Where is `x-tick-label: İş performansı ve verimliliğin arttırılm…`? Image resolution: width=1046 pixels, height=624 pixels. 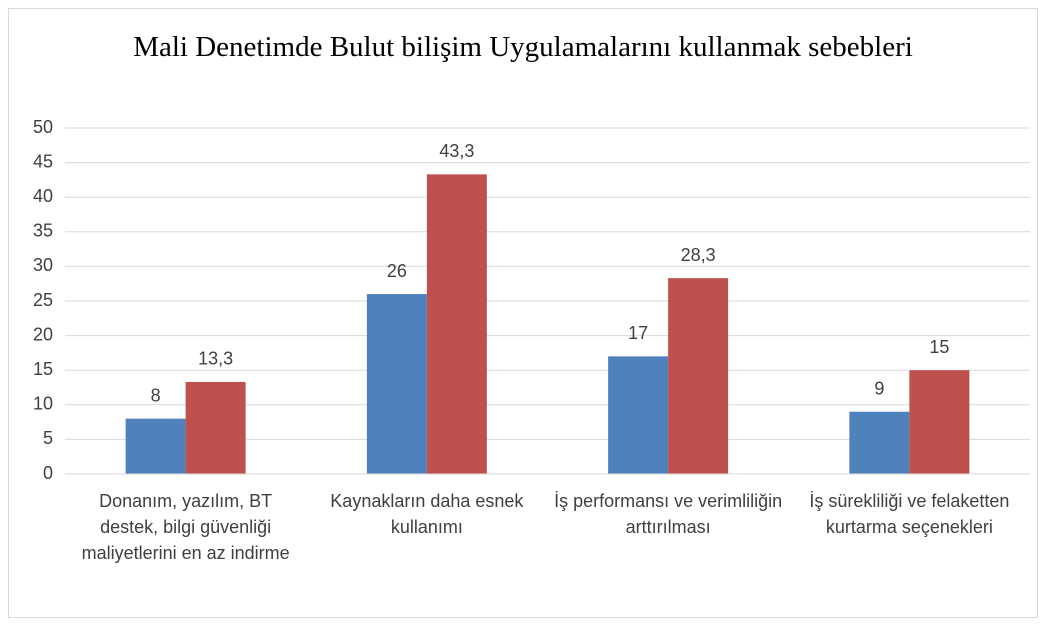
x-tick-label: İş performansı ve verimliliğin arttırılm… is located at coordinates (668, 514).